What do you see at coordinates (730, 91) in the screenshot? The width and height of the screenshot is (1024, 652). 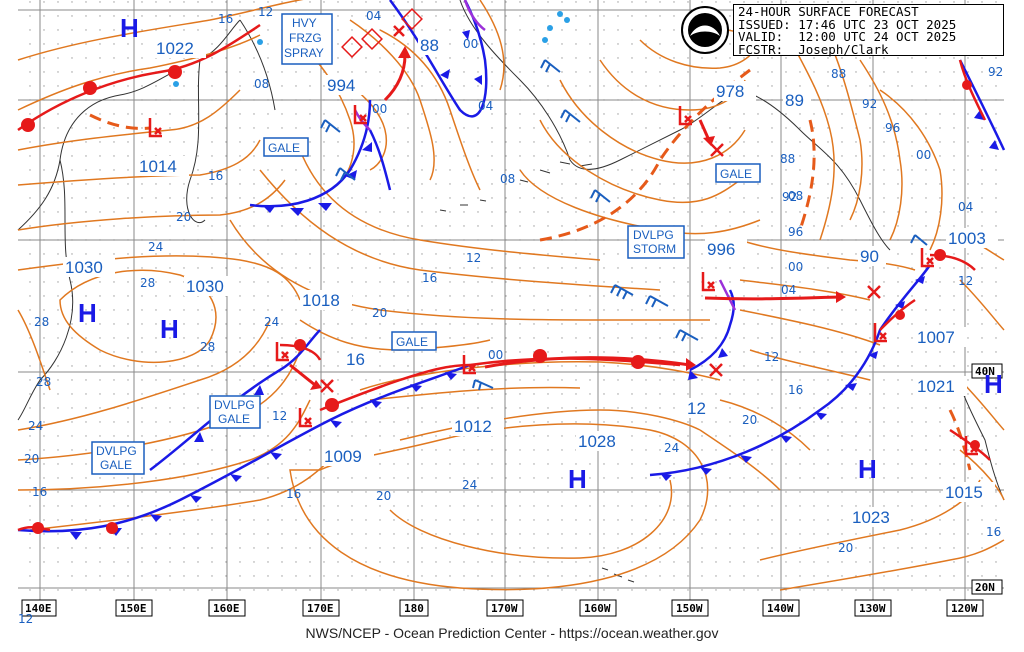 I see `pressure-value: 978` at bounding box center [730, 91].